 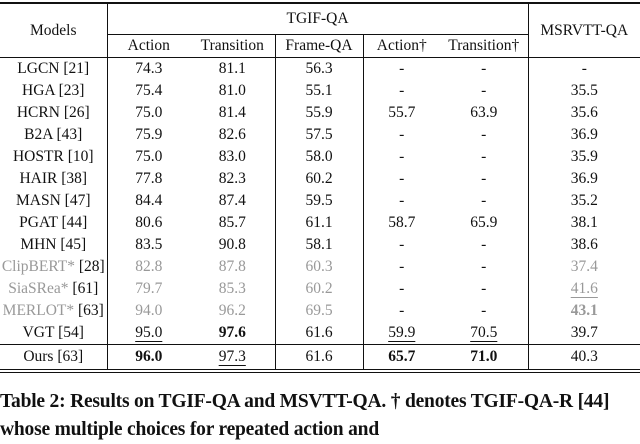 What do you see at coordinates (584, 288) in the screenshot?
I see `value-text: 41.6` at bounding box center [584, 288].